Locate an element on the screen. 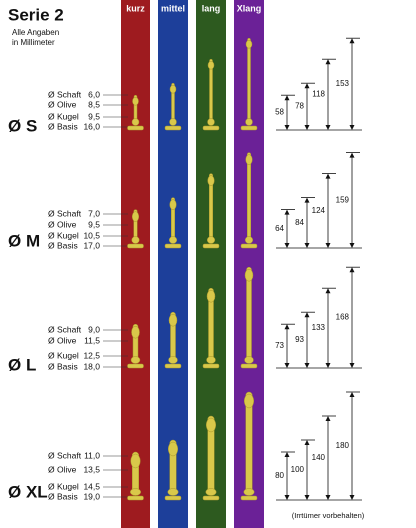 The image size is (416, 528). column-kurz is located at coordinates (135, 264).